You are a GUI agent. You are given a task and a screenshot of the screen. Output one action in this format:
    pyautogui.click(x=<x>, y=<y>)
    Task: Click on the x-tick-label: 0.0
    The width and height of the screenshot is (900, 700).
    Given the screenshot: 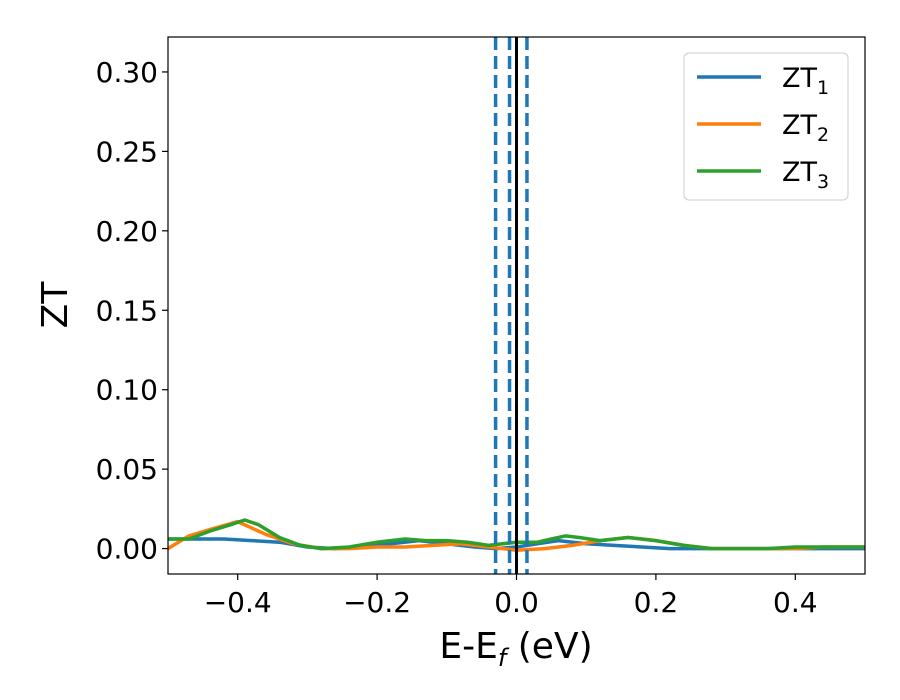 What is the action you would take?
    pyautogui.click(x=516, y=602)
    